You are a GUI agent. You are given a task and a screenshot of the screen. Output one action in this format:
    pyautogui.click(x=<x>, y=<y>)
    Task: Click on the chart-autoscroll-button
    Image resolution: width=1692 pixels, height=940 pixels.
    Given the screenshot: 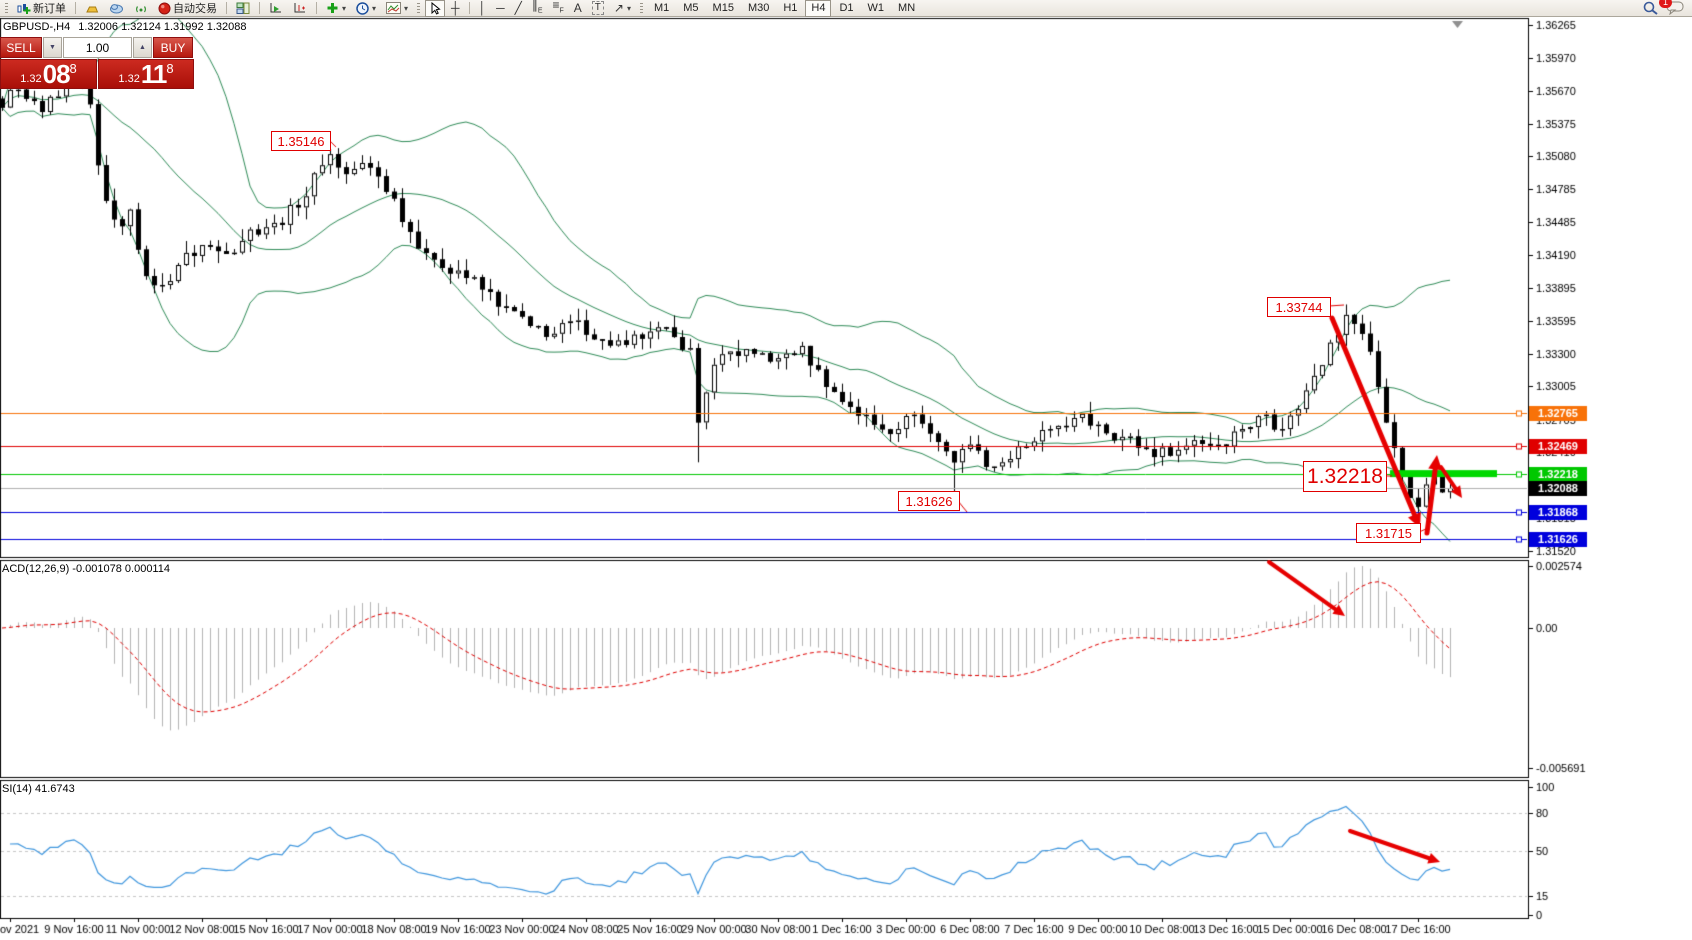 What is the action you would take?
    pyautogui.click(x=276, y=8)
    